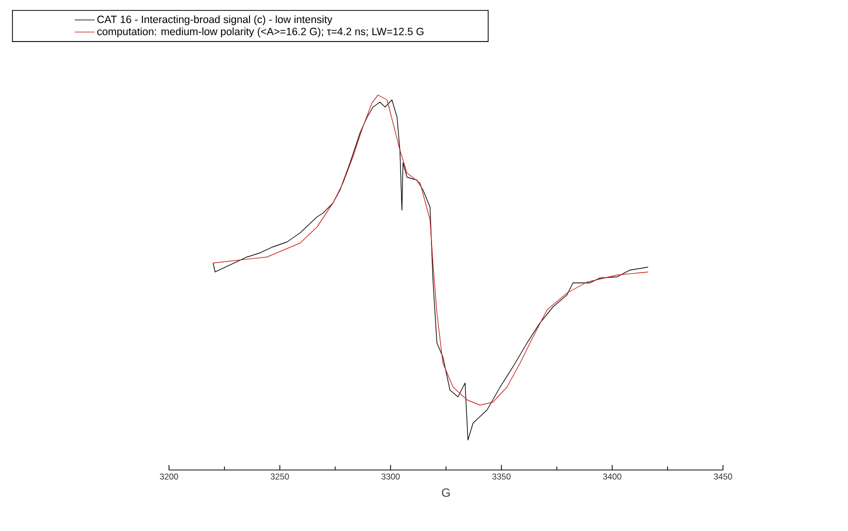  I want to click on x-tick-label: 3250, so click(279, 477).